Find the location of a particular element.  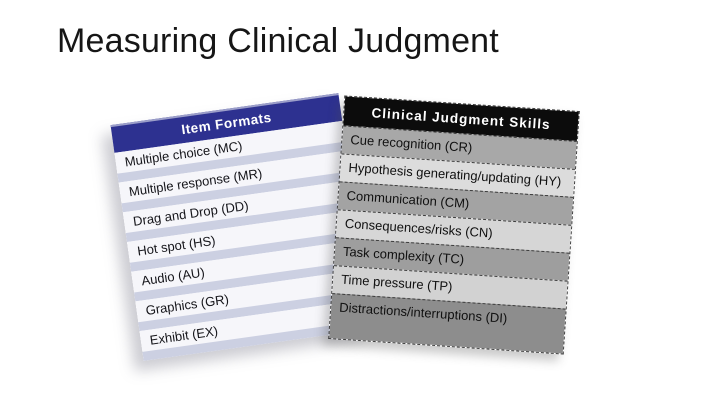

table-row-label: Audio (AU) is located at coordinates (173, 276).